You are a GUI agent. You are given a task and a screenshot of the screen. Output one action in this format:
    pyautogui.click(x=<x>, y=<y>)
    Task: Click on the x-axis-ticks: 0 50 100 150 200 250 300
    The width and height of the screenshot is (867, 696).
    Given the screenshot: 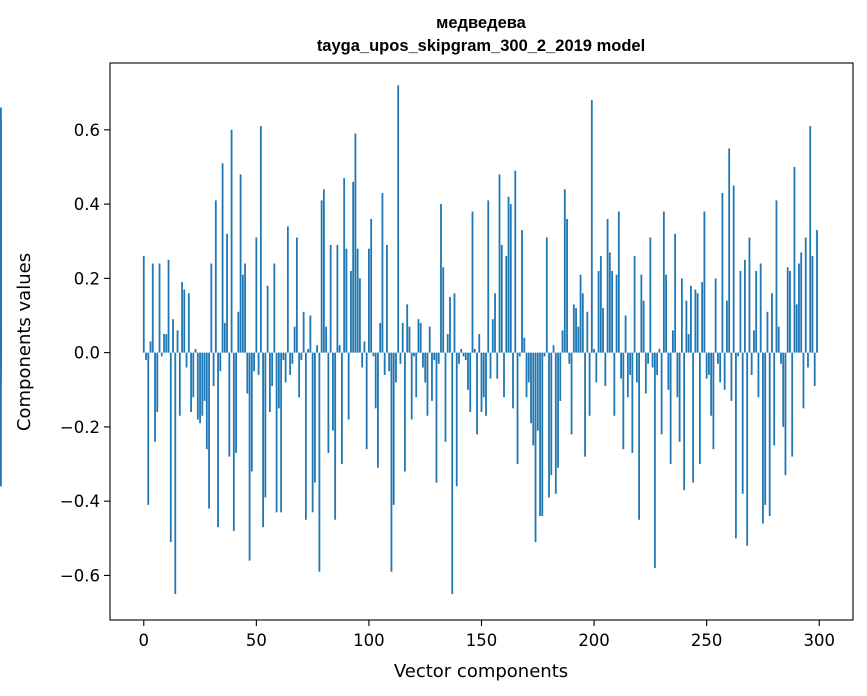 What is the action you would take?
    pyautogui.click(x=487, y=635)
    